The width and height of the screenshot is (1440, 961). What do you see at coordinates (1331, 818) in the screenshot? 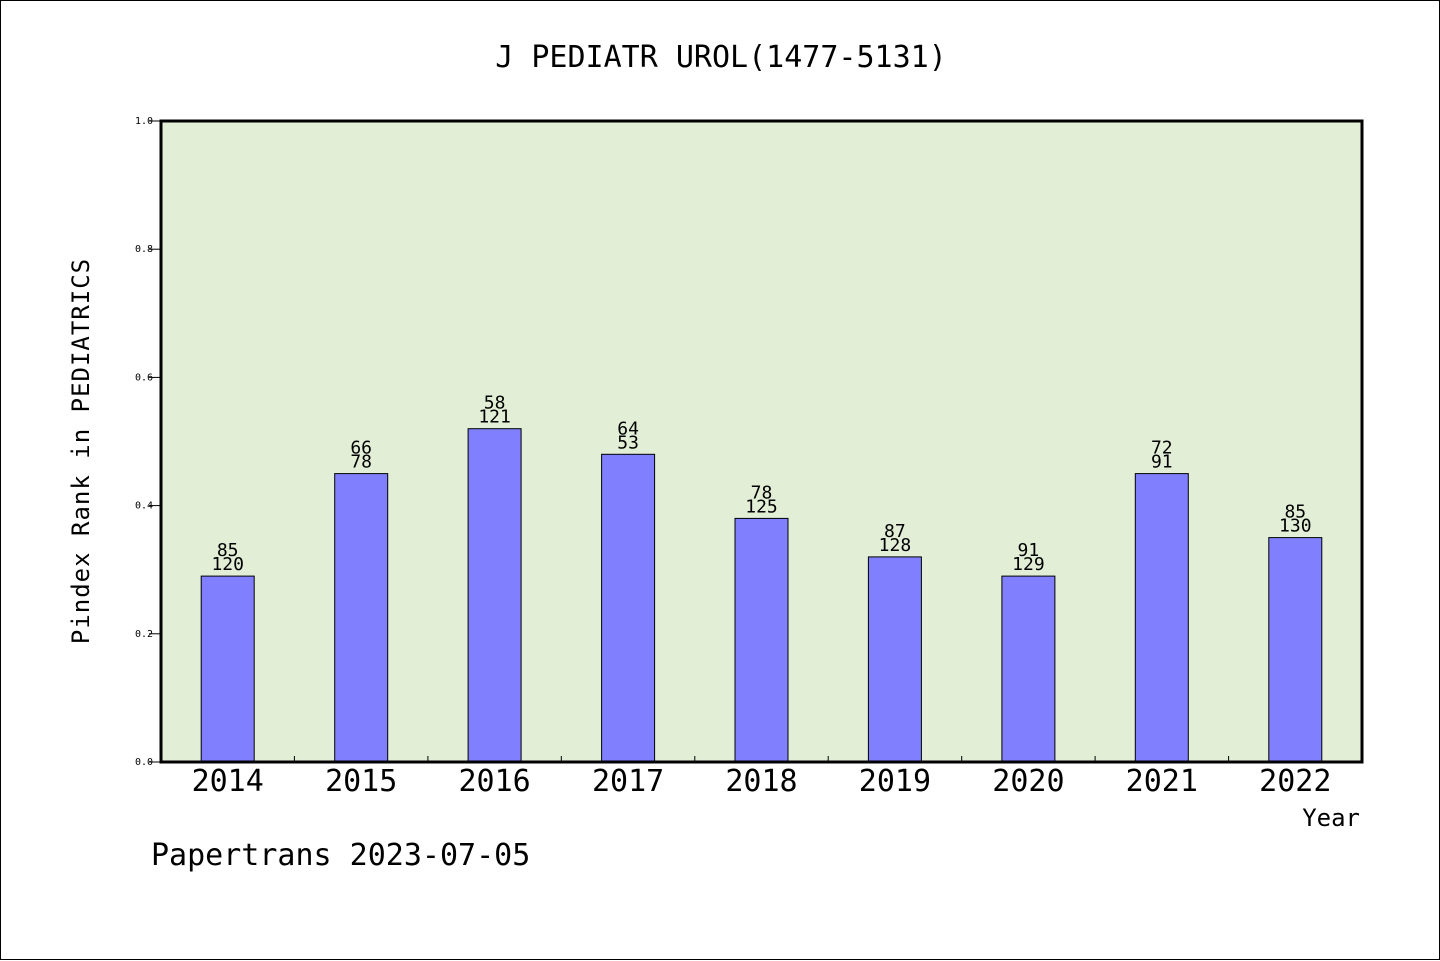
I see `x-axis-label: Year` at bounding box center [1331, 818].